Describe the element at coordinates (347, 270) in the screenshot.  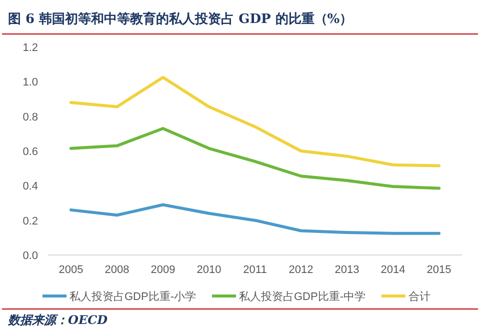
I see `x-tick-label: 2013` at that location.